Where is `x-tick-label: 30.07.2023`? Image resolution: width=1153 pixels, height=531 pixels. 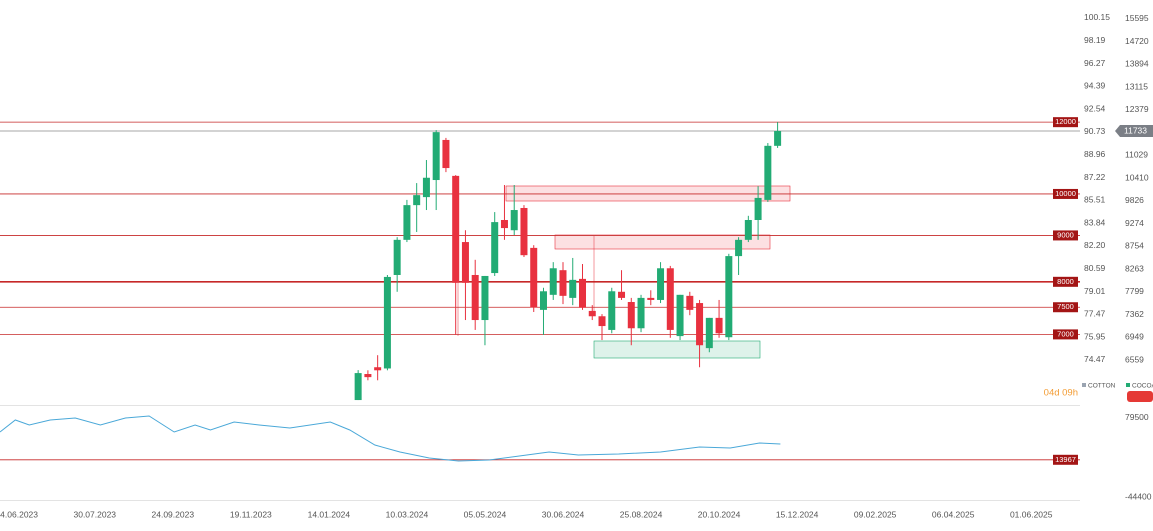 x-tick-label: 30.07.2023 is located at coordinates (94, 514).